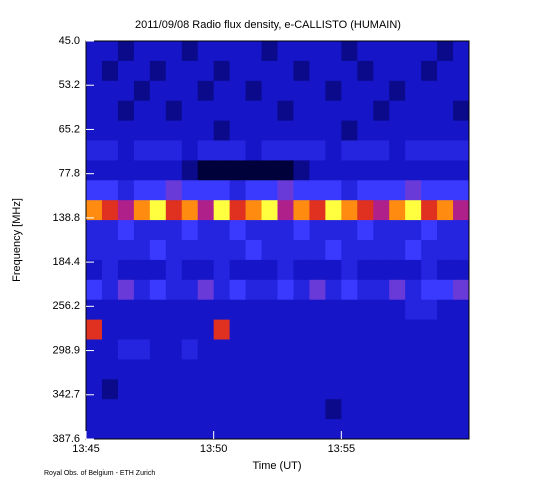  I want to click on y-tick-label: 138.8, so click(66, 218).